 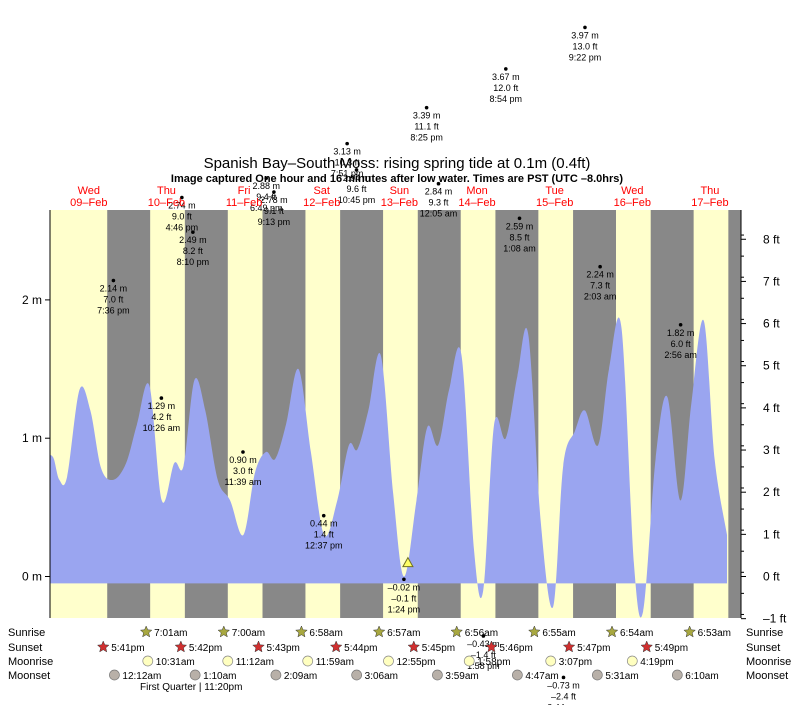 I want to click on night-band, so click(x=734, y=414).